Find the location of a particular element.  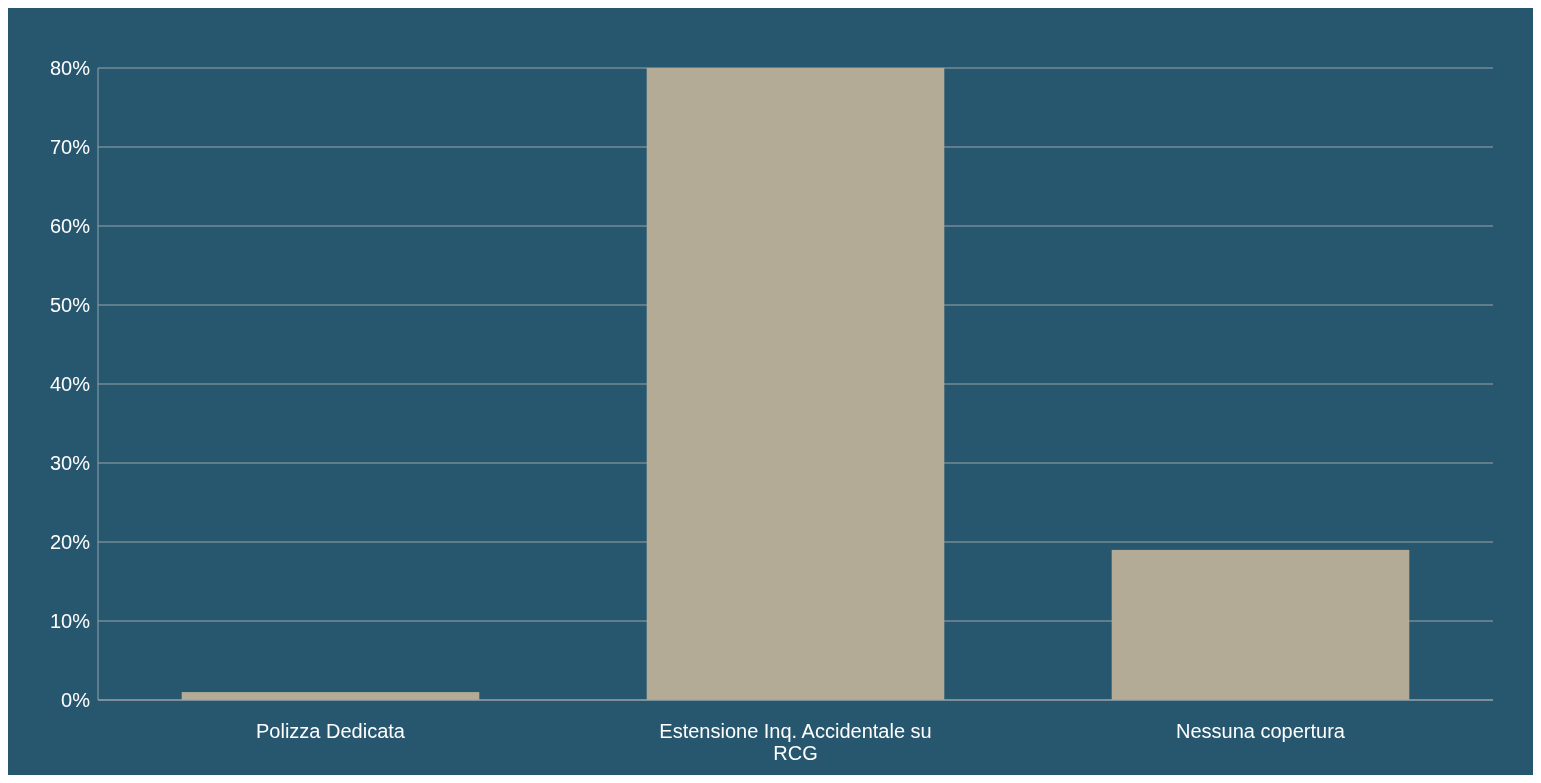

y-tick-label: 50% is located at coordinates (70, 305).